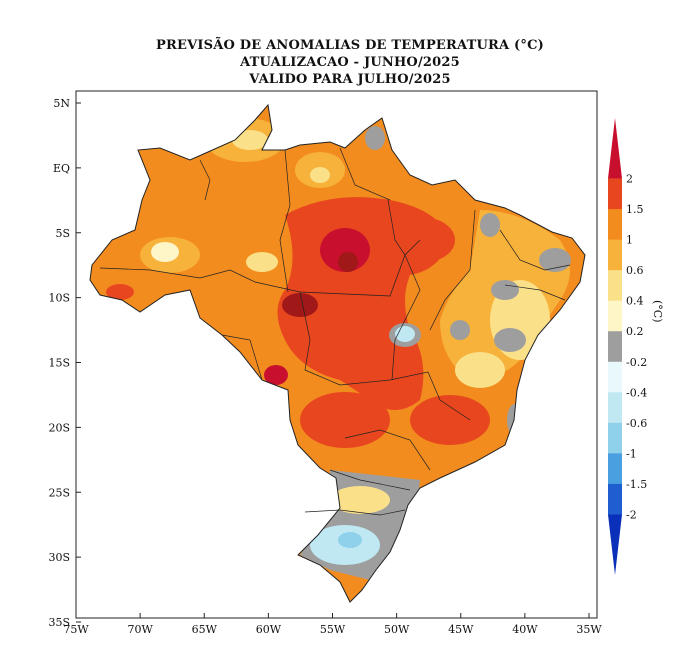 Image resolution: width=700 pixels, height=666 pixels. I want to click on longitude-tick-label: 75W, so click(76, 629).